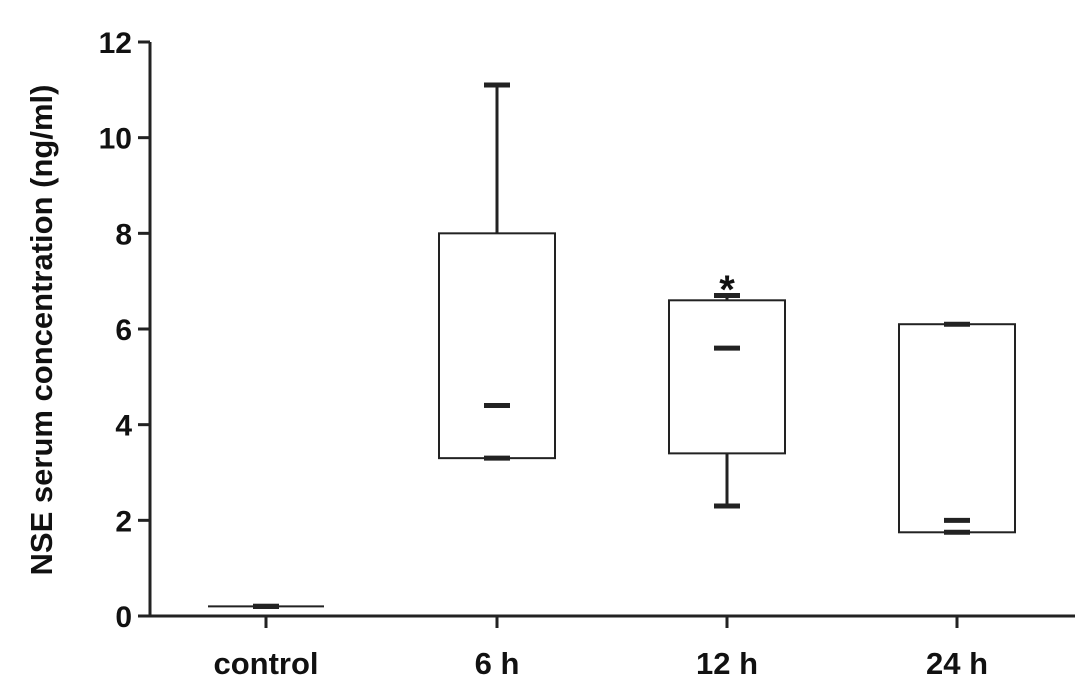  Describe the element at coordinates (265, 663) in the screenshot. I see `x-tick-label: control` at that location.